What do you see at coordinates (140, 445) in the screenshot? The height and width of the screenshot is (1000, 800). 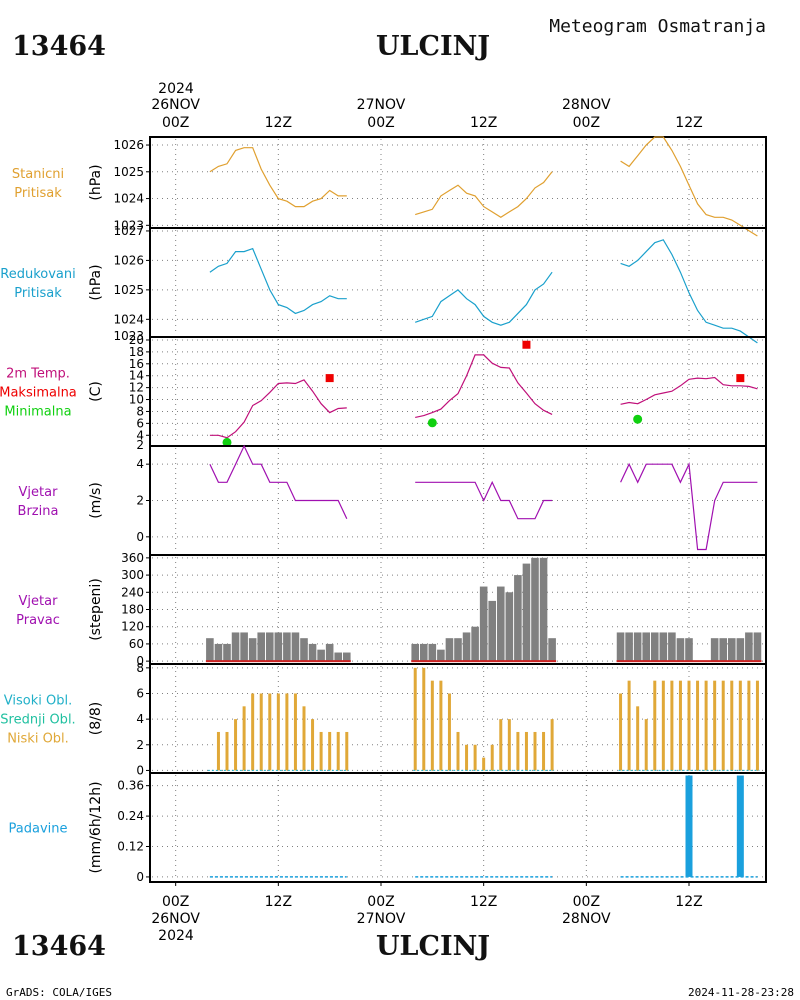 I see `y-tick-label-cut: 2` at bounding box center [140, 445].